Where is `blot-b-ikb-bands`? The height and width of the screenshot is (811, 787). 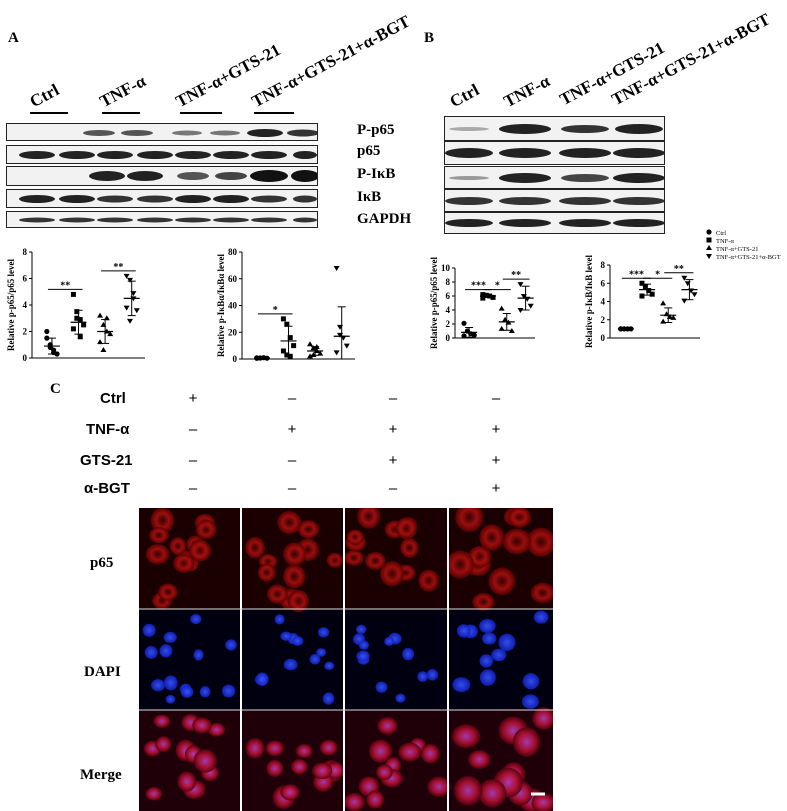 blot-b-ikb-bands is located at coordinates (555, 201).